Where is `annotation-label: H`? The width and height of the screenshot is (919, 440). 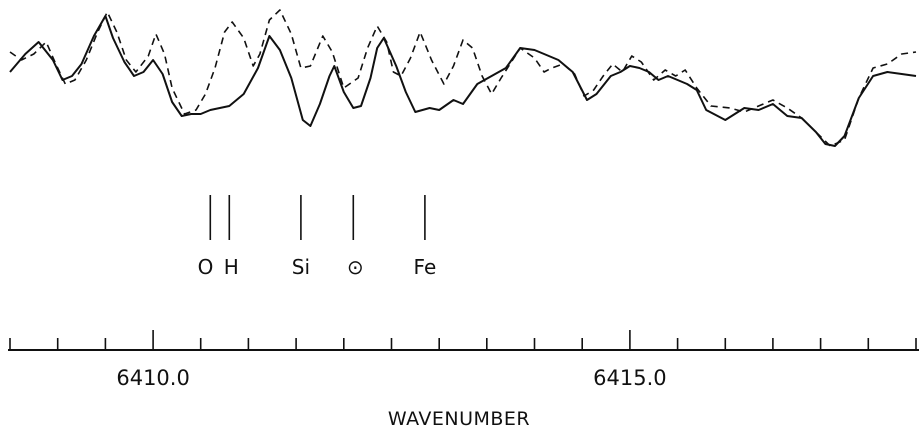
annotation-label: H is located at coordinates (231, 267).